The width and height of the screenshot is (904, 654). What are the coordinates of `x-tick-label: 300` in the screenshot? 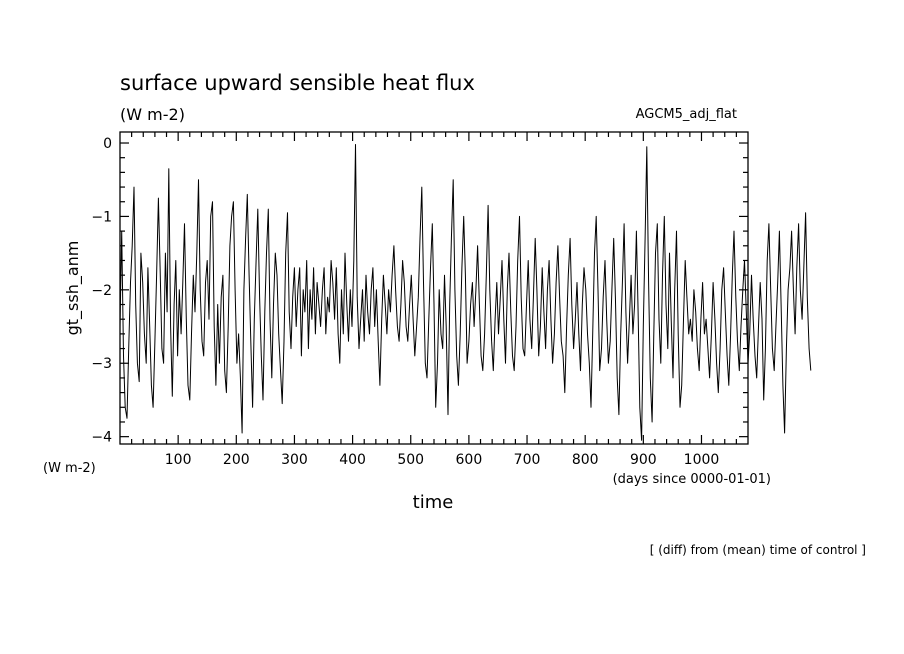 It's located at (294, 460).